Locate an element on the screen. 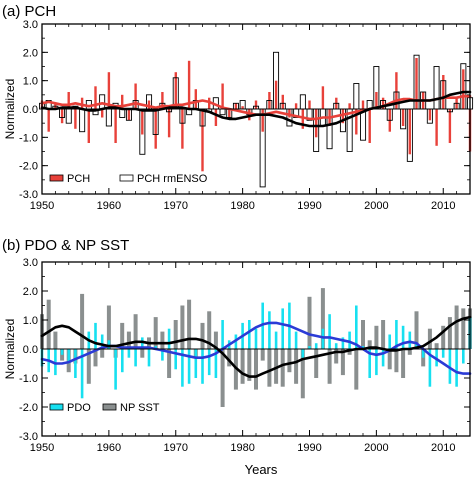  y-tick-label: 0.0 is located at coordinates (30, 110).